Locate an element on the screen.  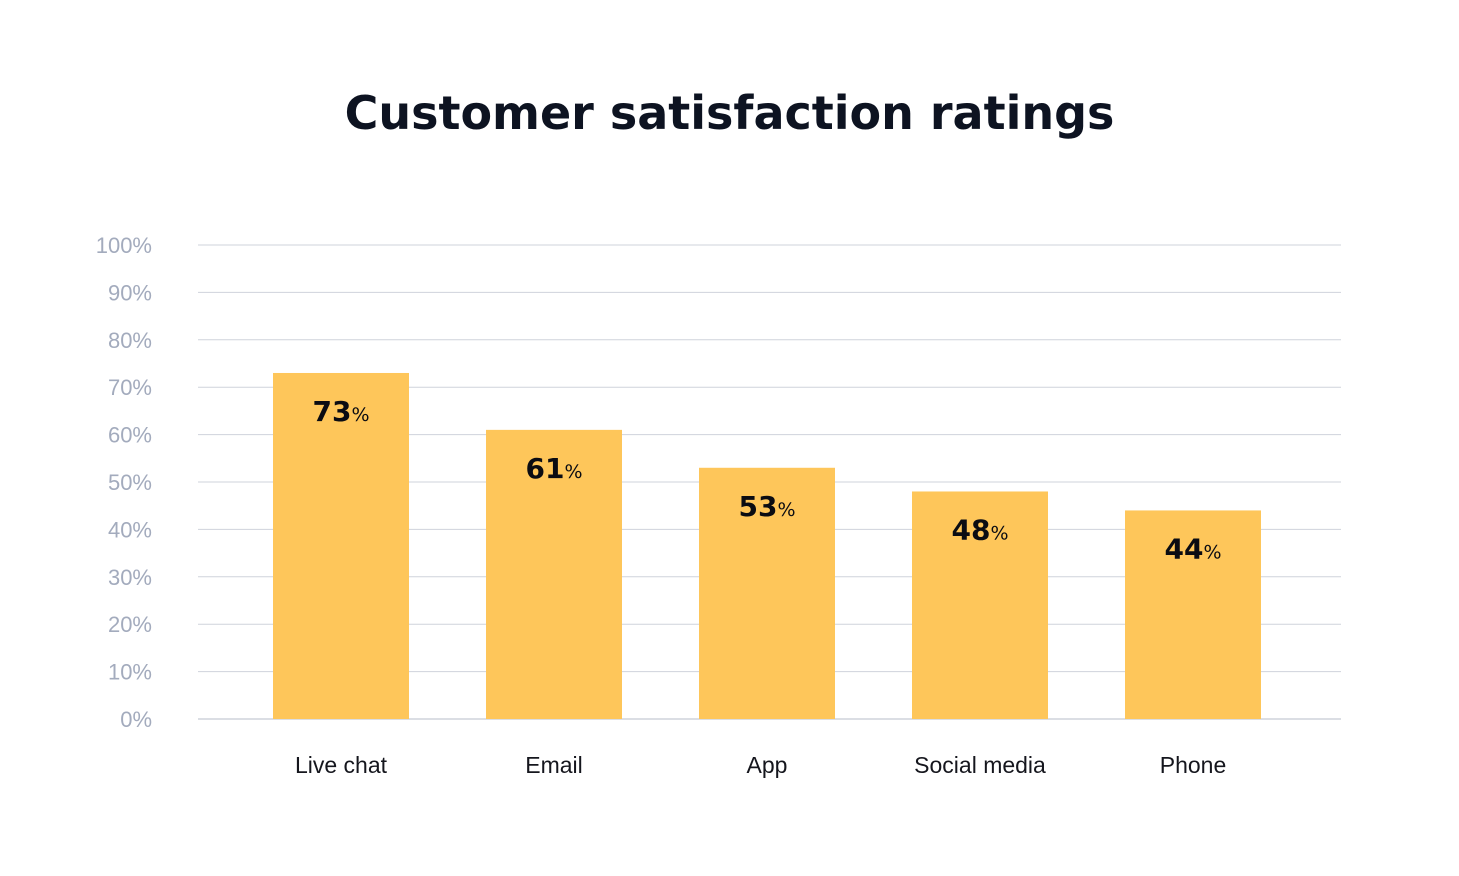
data-label: 44% is located at coordinates (1192, 548).